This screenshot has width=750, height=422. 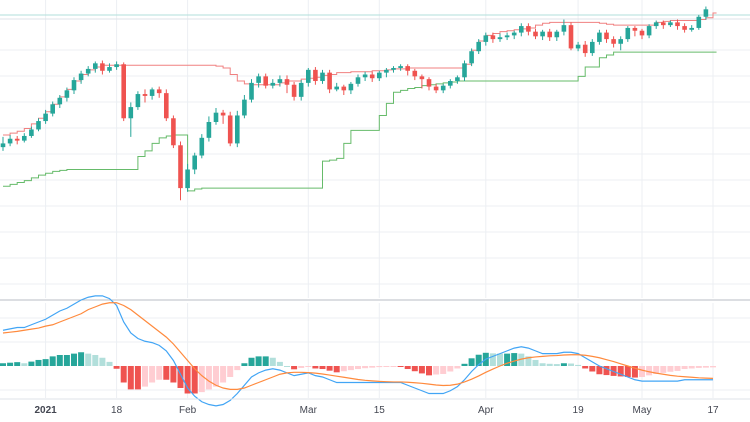 I want to click on x-tick-label-2: Feb, so click(x=188, y=410).